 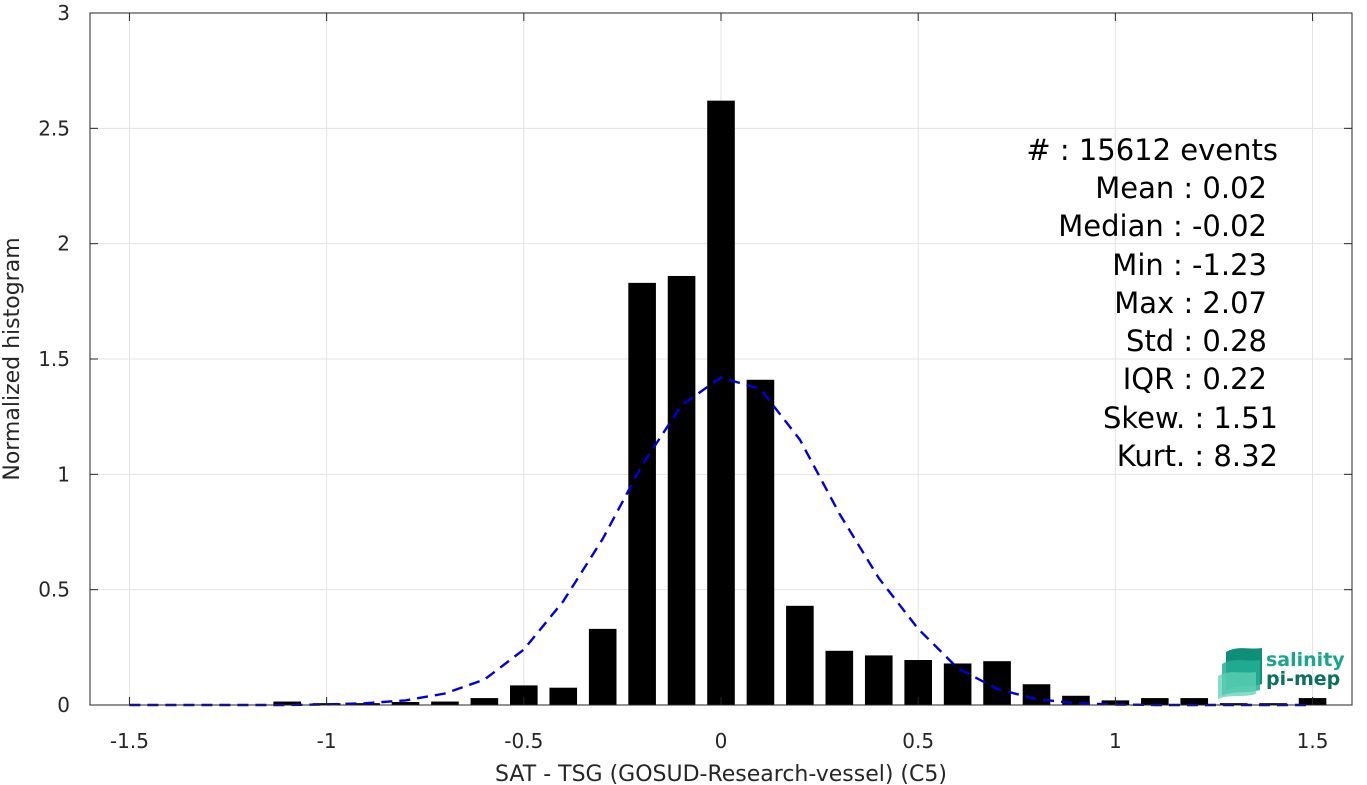 What do you see at coordinates (1189, 265) in the screenshot?
I see `stat-min: Min : -1.23` at bounding box center [1189, 265].